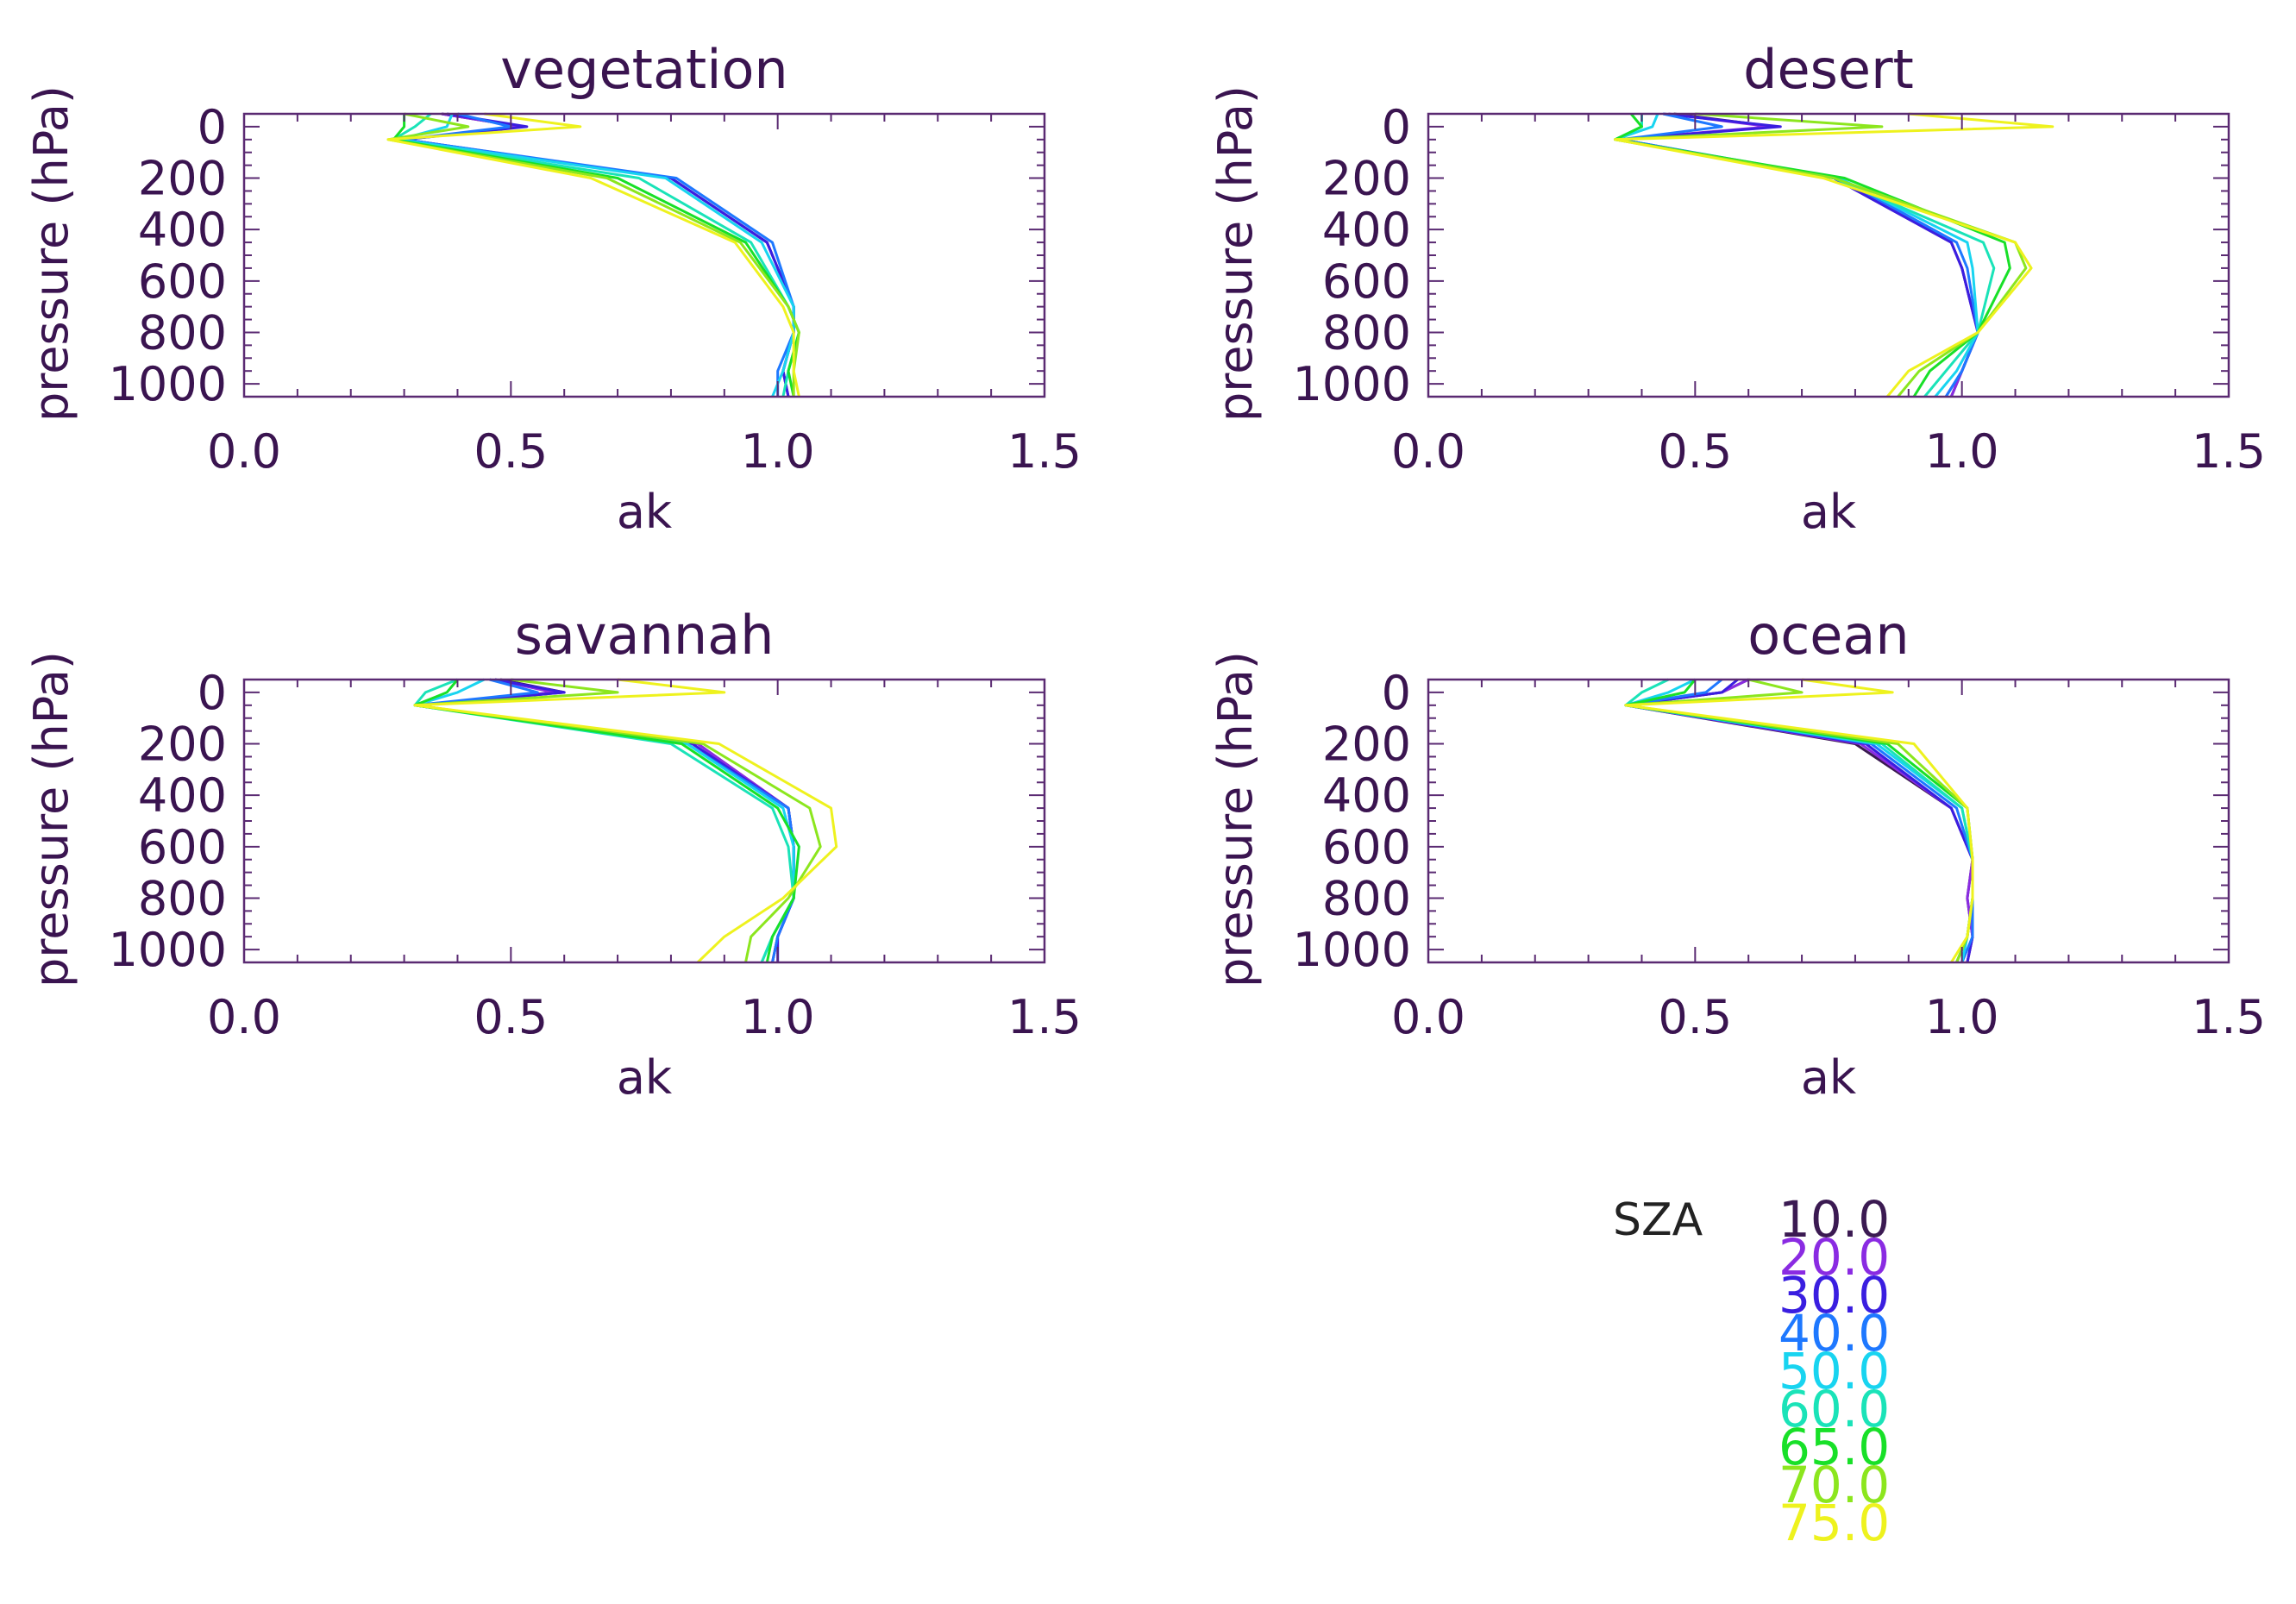 Image resolution: width=2296 pixels, height=1604 pixels. Describe the element at coordinates (1828, 635) in the screenshot. I see `panel-title: ocean` at that location.